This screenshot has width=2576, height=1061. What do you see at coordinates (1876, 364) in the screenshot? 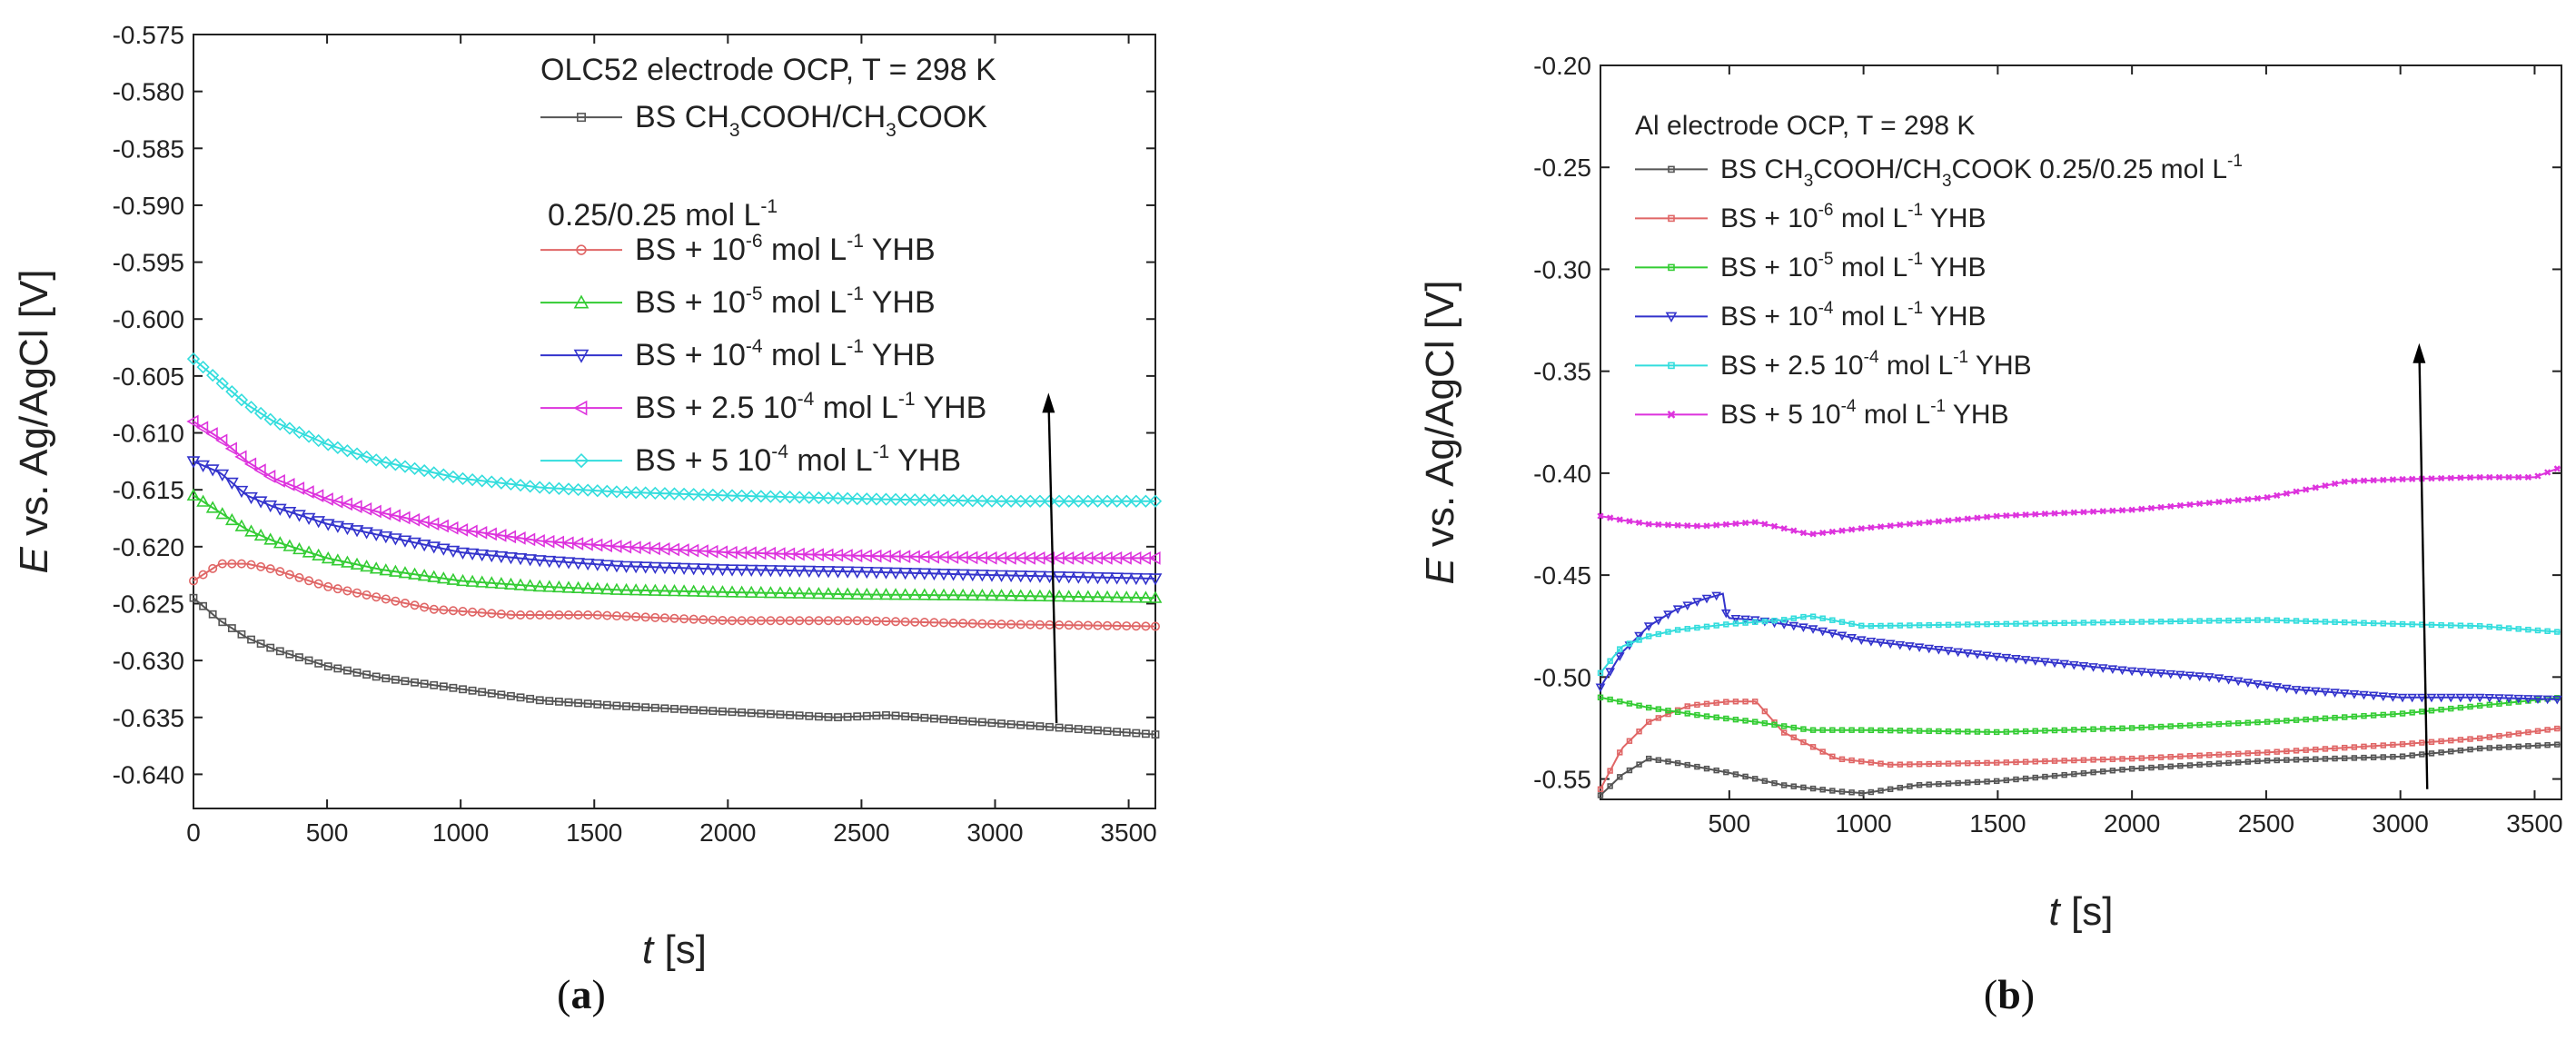
I see `legend-item-5: BS + 2.5 10-4 mol L-1 YHB` at bounding box center [1876, 364].